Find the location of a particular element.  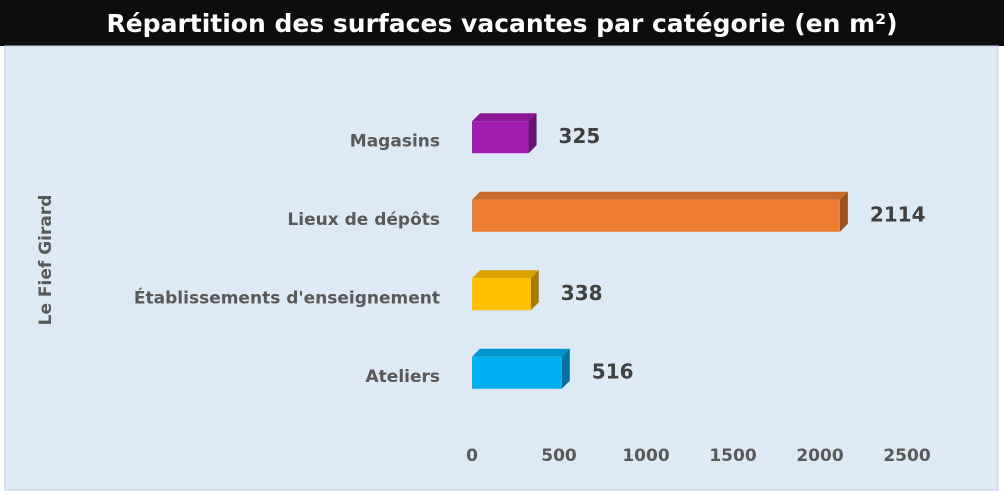

value-label: 325 is located at coordinates (580, 136).